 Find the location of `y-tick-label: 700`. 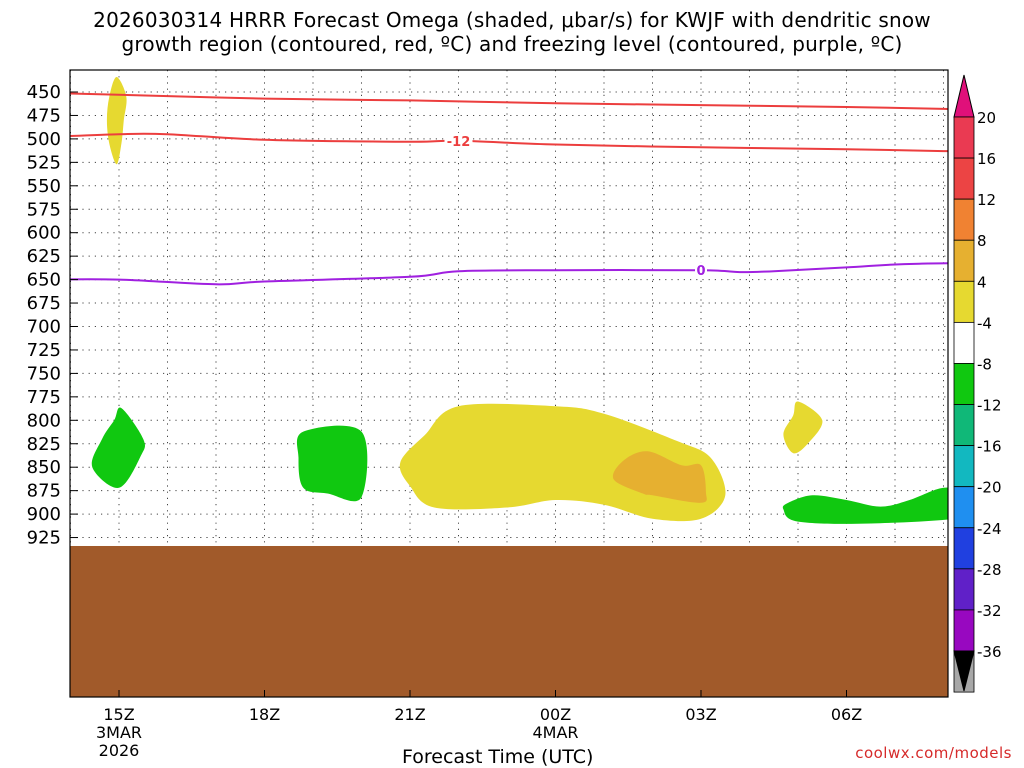

y-tick-label: 700 is located at coordinates (44, 327).